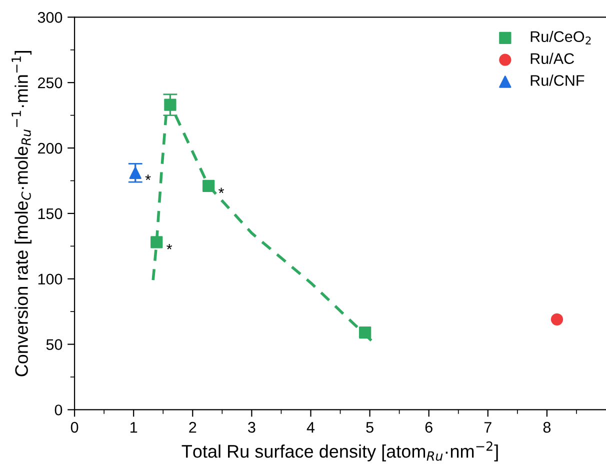 The height and width of the screenshot is (464, 606). I want to click on x-tick-label: 3, so click(252, 427).